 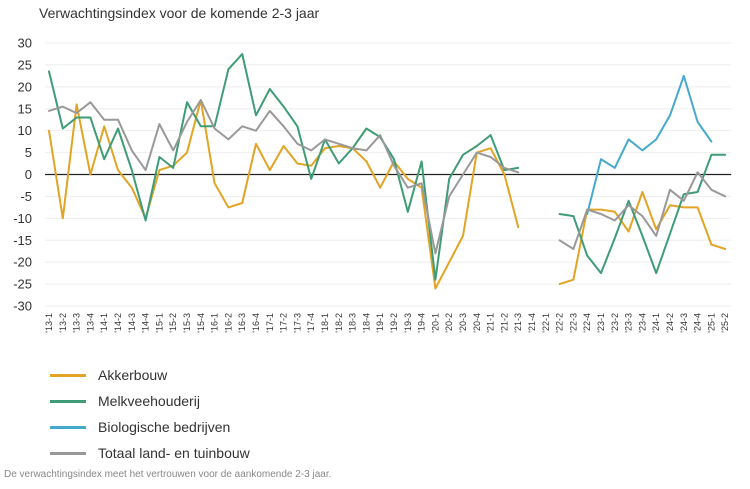 What do you see at coordinates (366, 323) in the screenshot?
I see `x-tick-label: '18-4` at bounding box center [366, 323].